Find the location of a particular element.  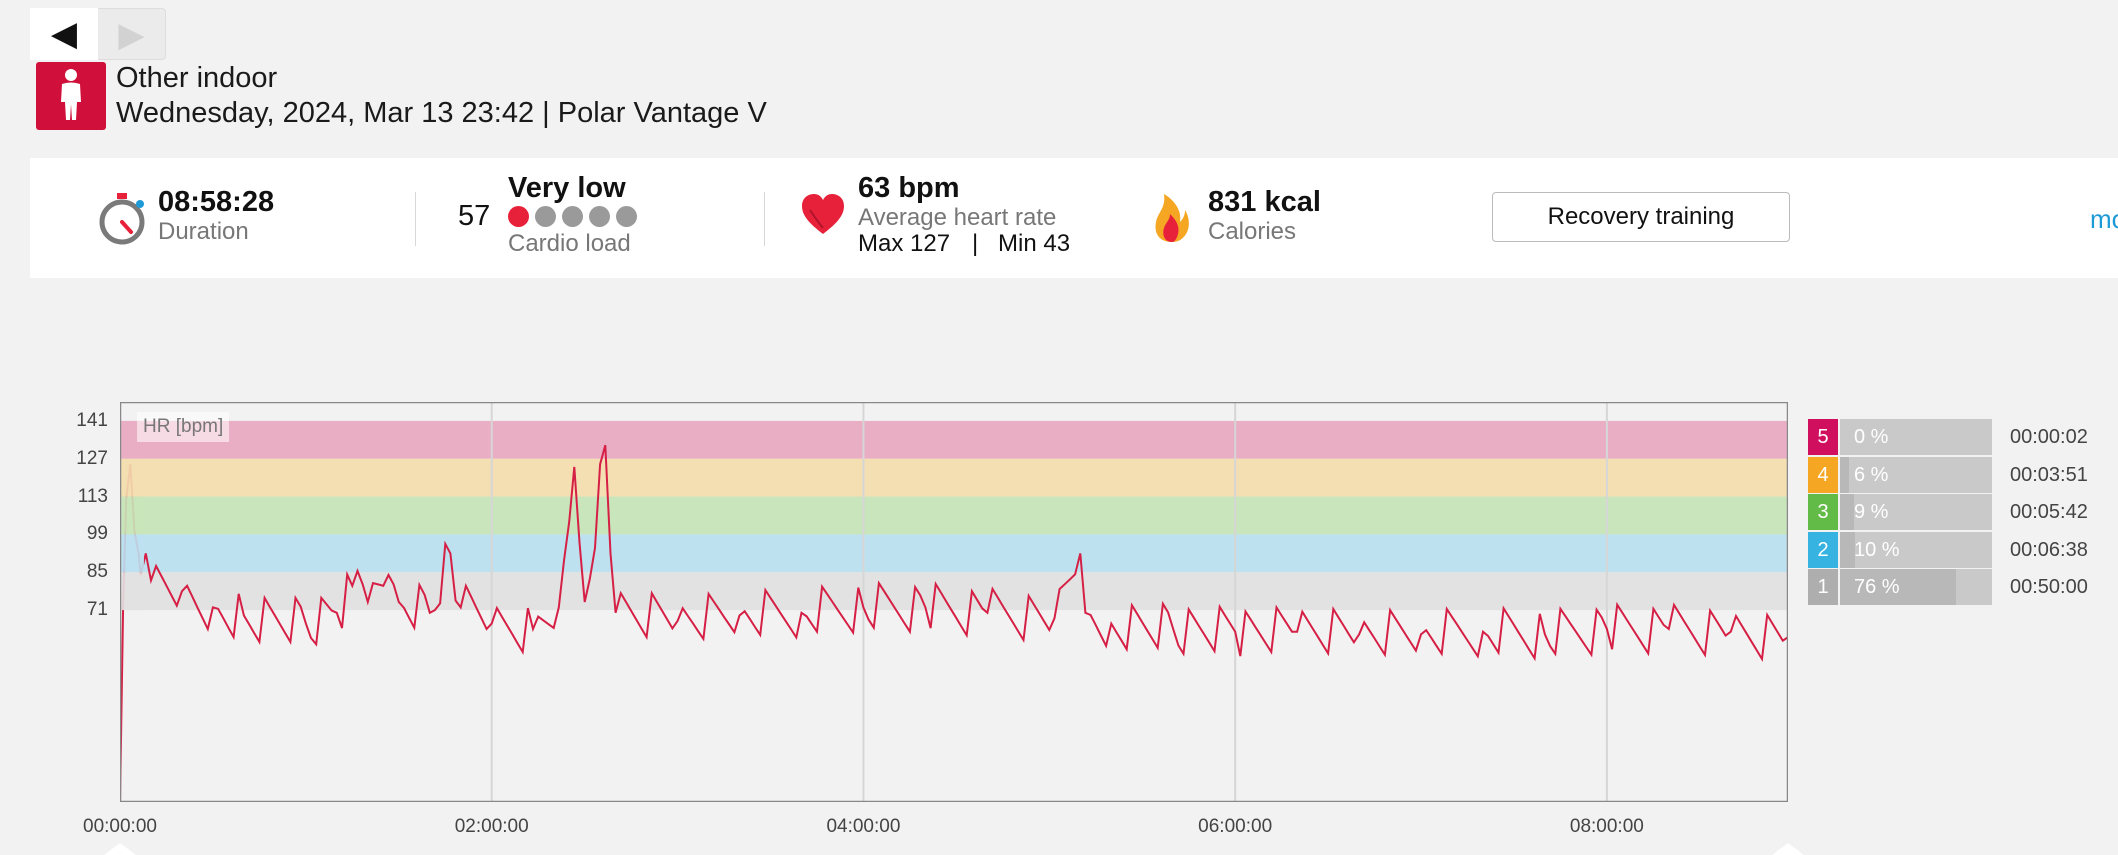

x-tick-label: 06:00:00 is located at coordinates (1235, 826).